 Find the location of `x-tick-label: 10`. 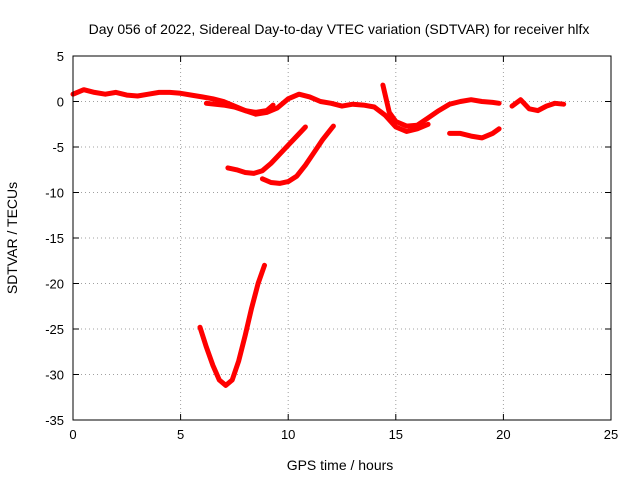

x-tick-label: 10 is located at coordinates (288, 434).